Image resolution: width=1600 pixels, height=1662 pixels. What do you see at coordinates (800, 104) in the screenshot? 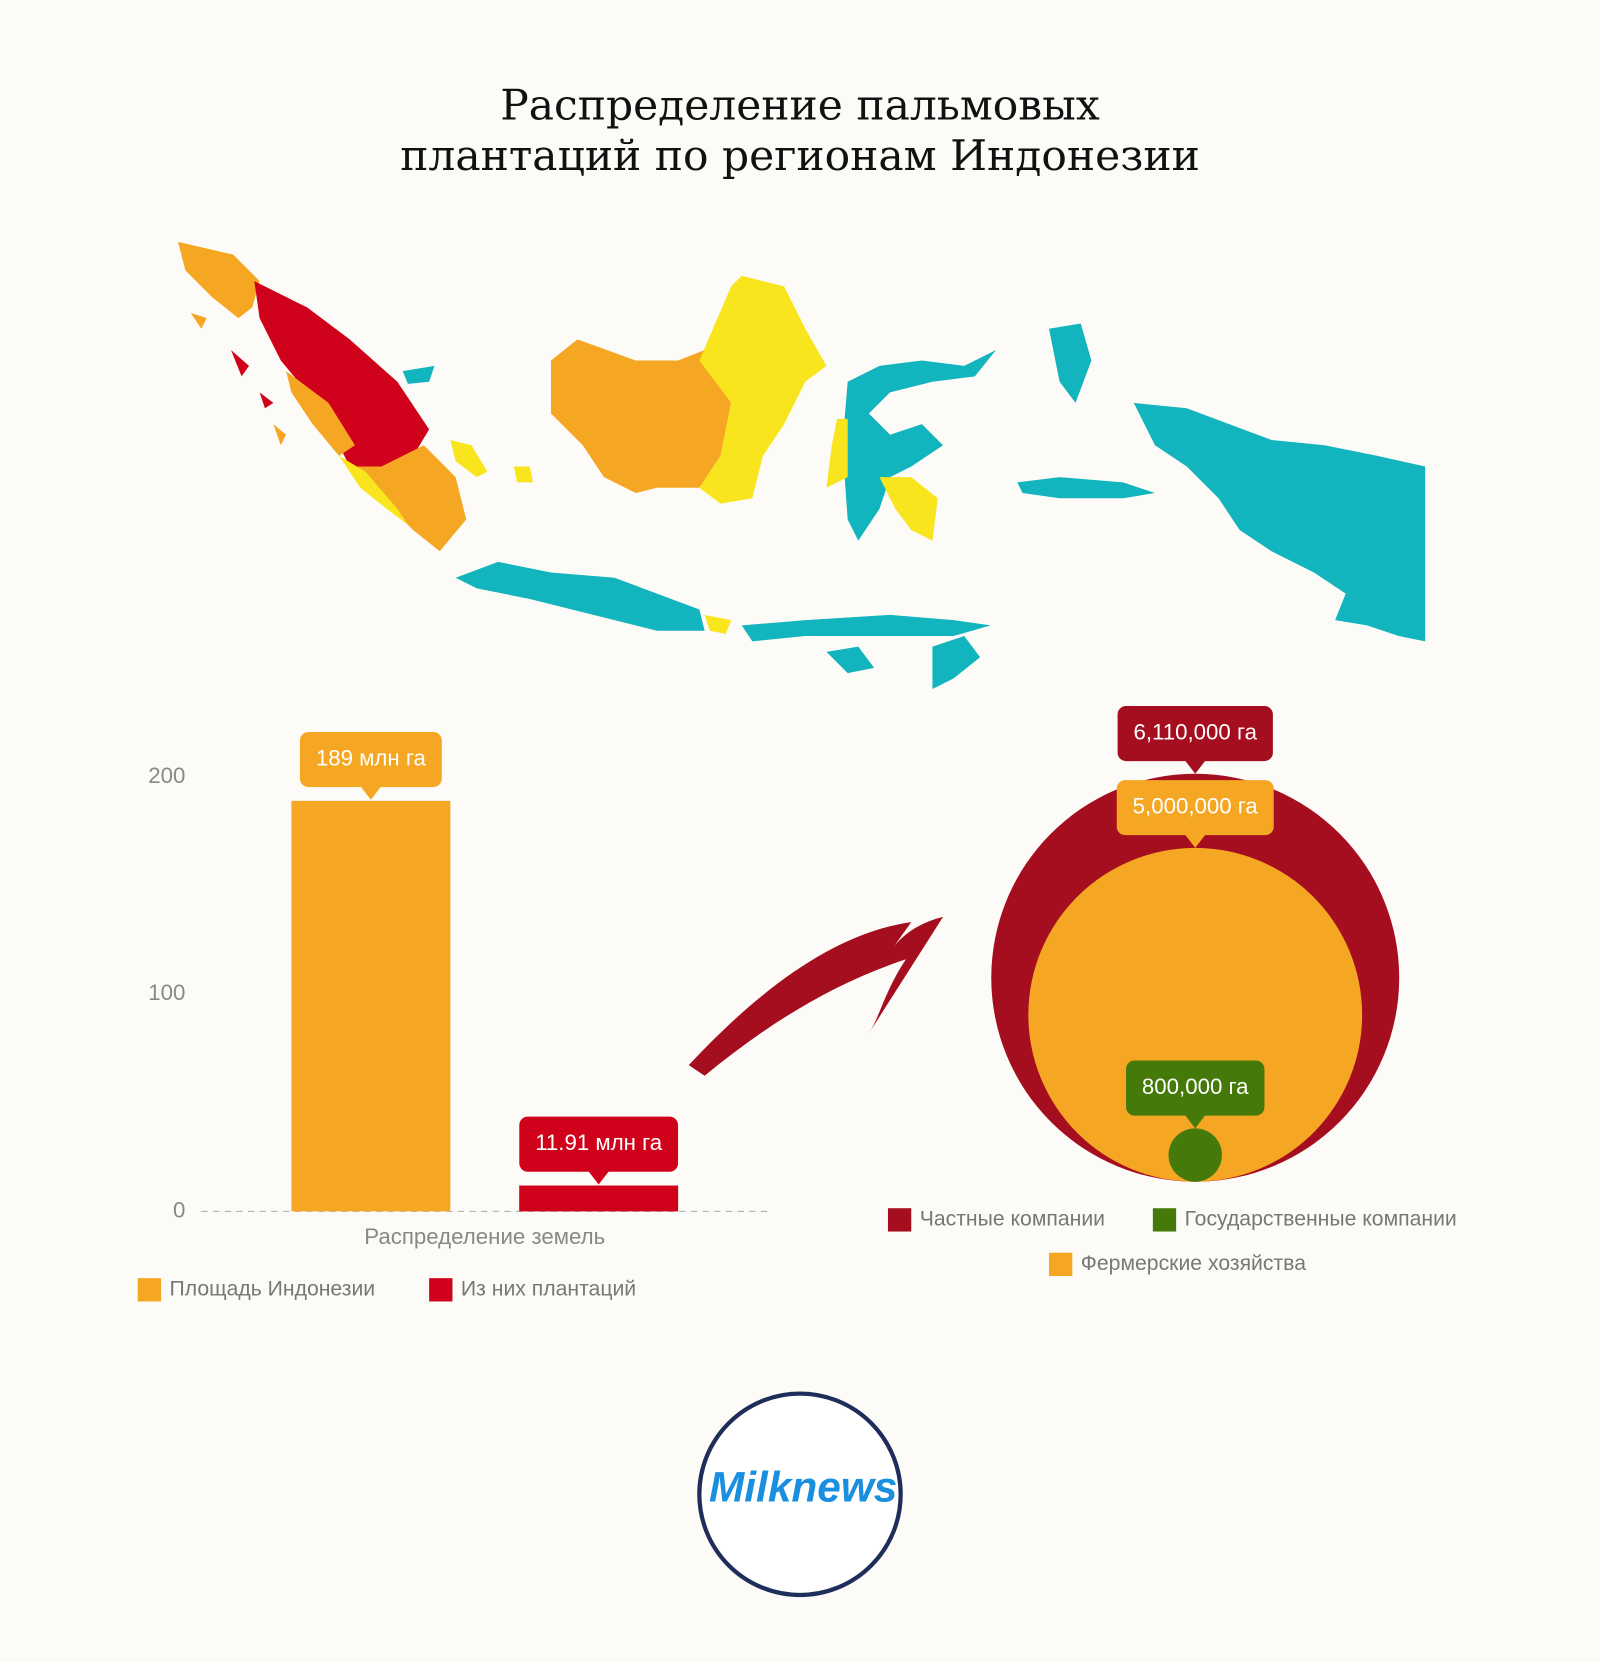
I see `title-line: Распределение пальмовых` at bounding box center [800, 104].